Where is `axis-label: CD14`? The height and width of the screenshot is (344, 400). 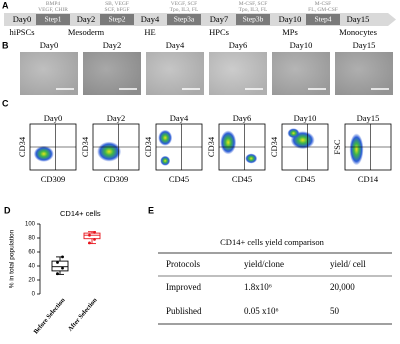 axis-label: CD14 is located at coordinates (368, 179).